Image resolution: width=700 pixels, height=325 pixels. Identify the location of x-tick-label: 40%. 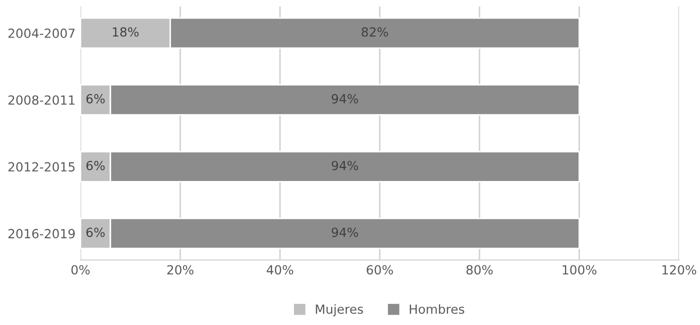
(280, 270).